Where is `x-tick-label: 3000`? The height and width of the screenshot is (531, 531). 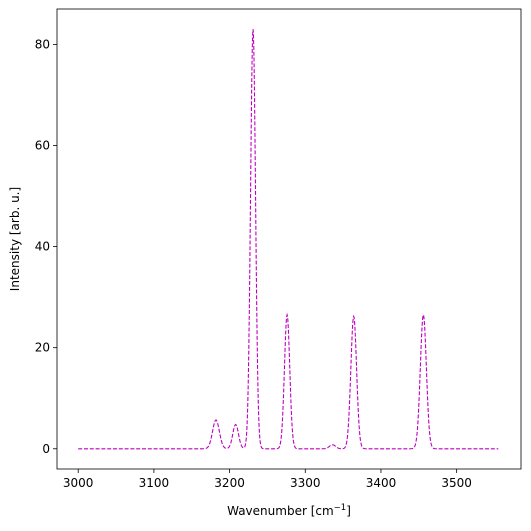
x-tick-label: 3000 is located at coordinates (78, 483).